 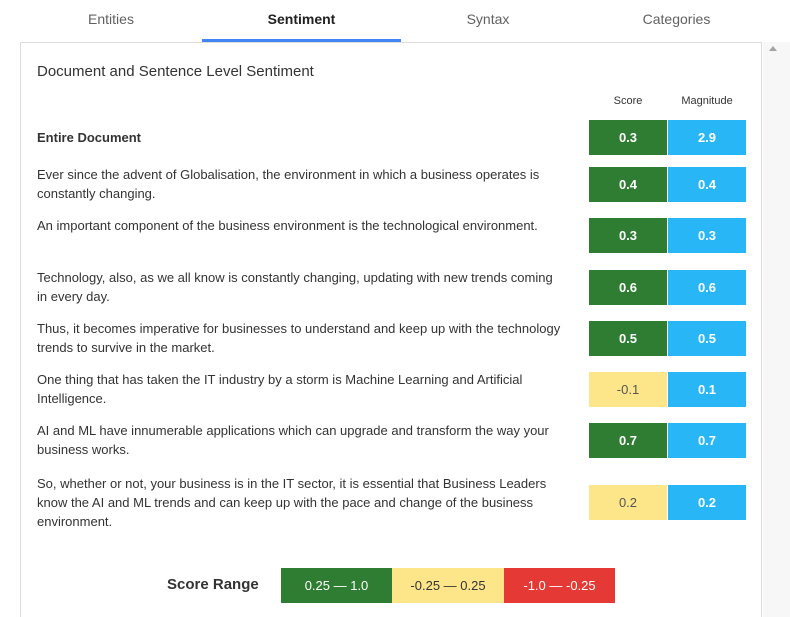 I want to click on magnitude-cell: 0.4, so click(x=707, y=184).